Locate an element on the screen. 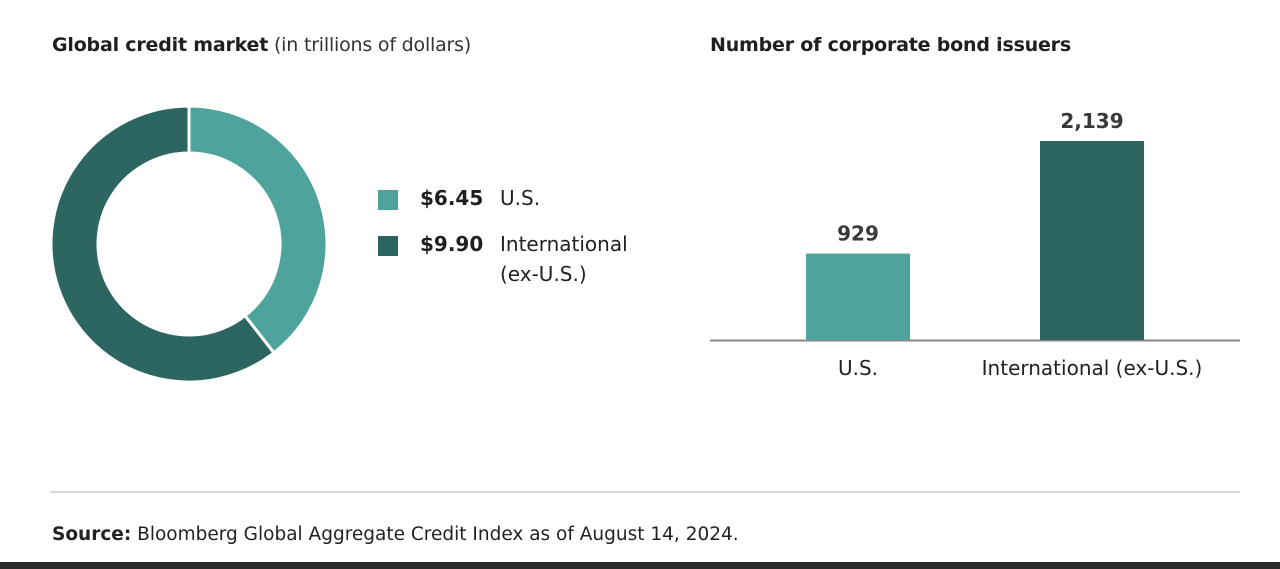 The width and height of the screenshot is (1280, 569). legend-value-us: $6.45 is located at coordinates (452, 198).